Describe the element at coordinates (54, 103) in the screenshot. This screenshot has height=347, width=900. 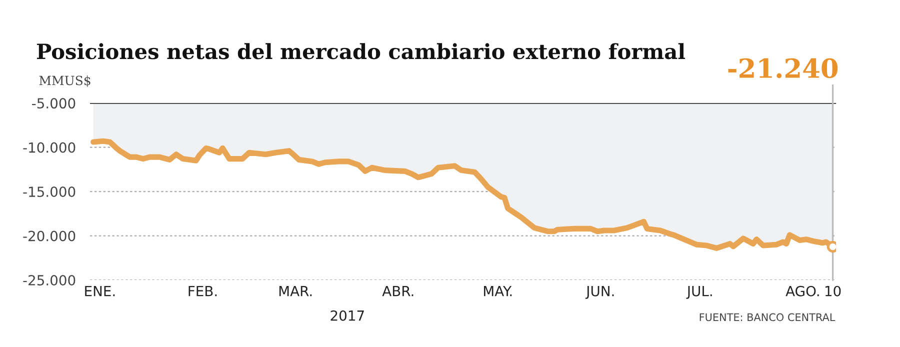
I see `y-tick-label: -5.000` at that location.